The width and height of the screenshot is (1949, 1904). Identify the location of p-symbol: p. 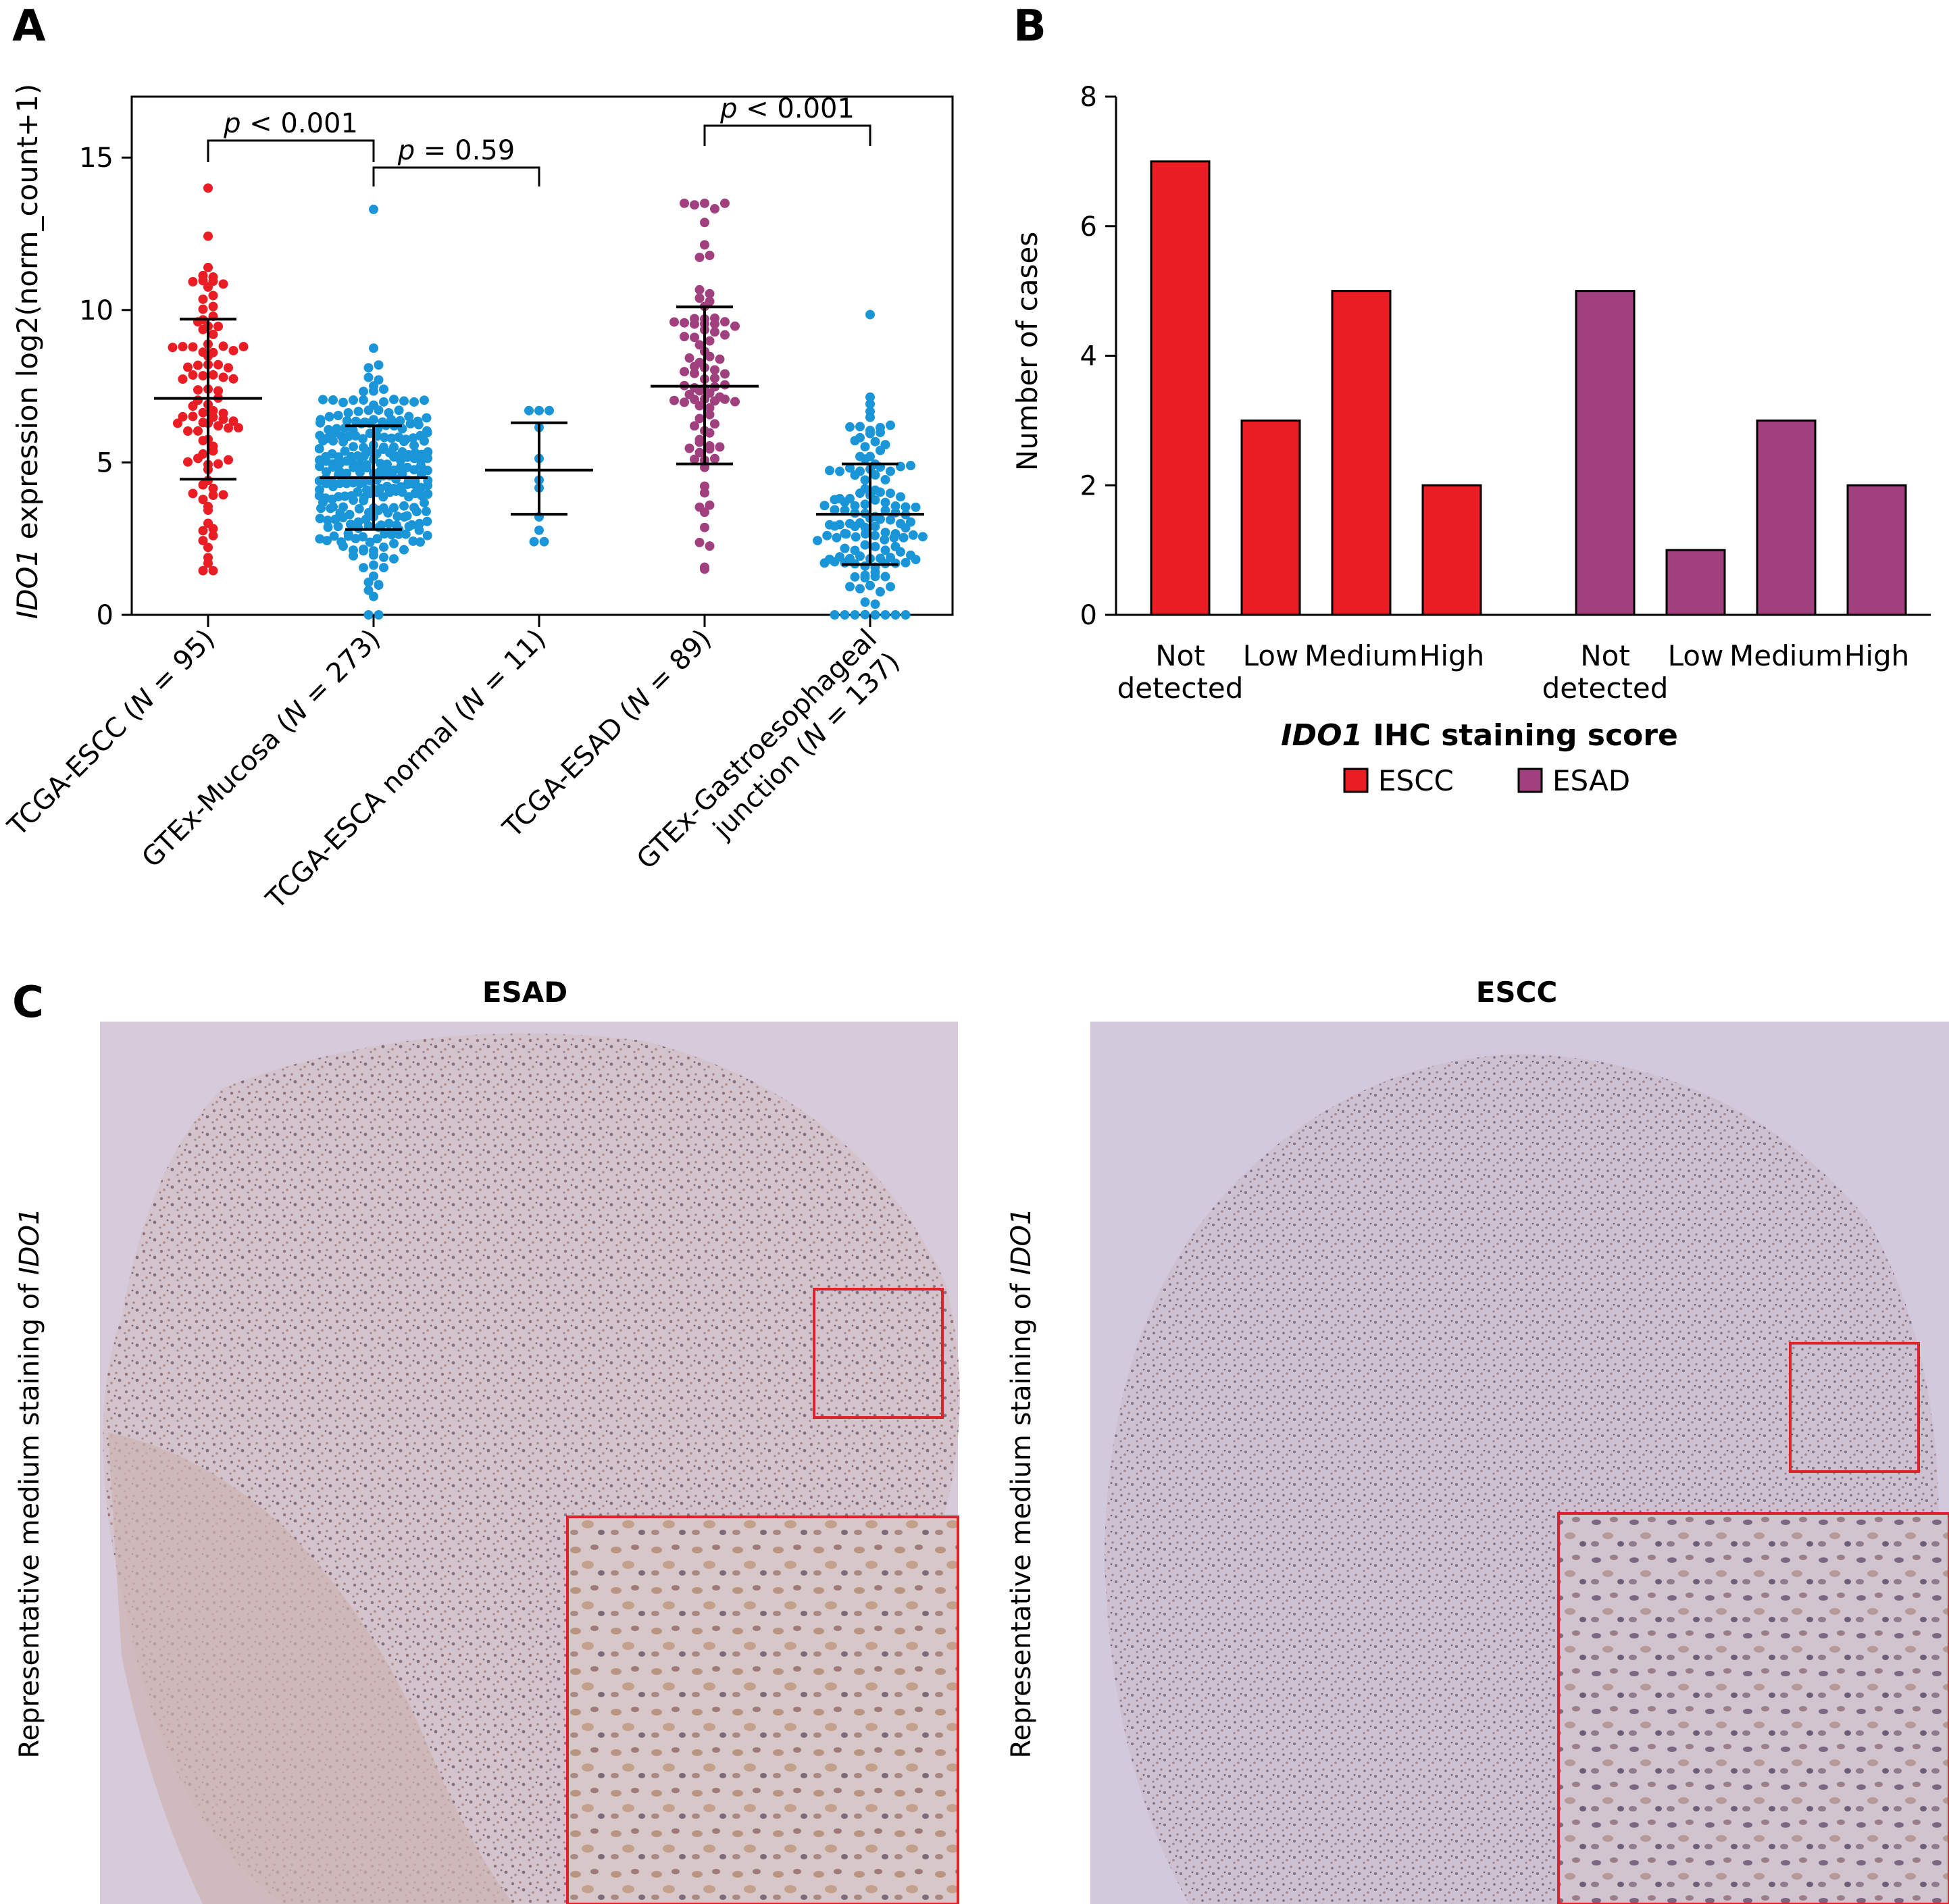
(728, 108).